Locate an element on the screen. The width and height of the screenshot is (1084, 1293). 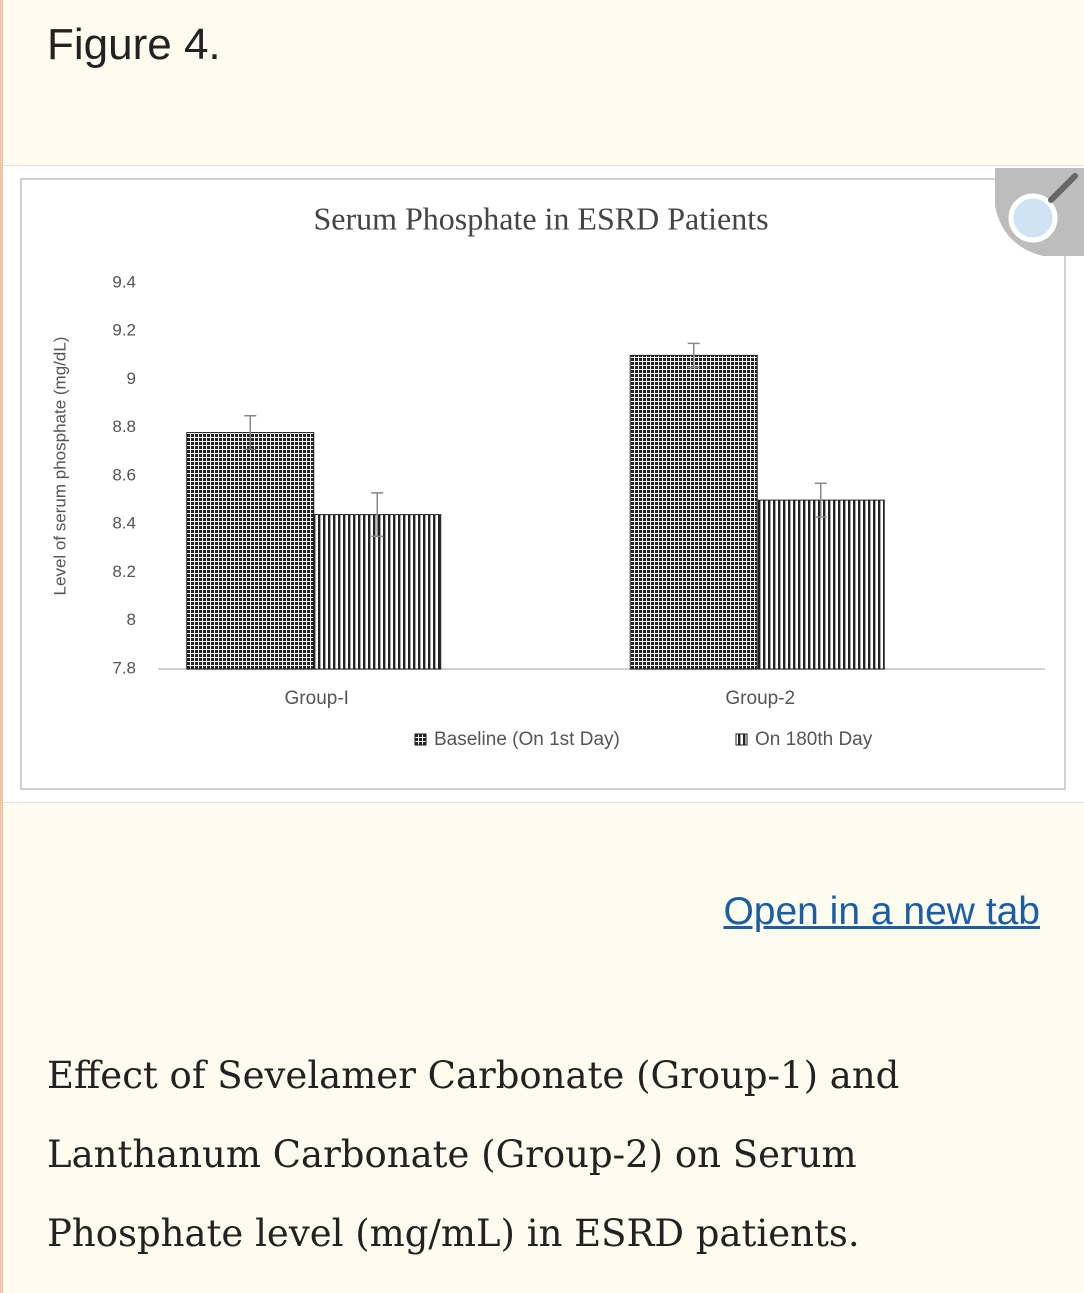
y-tick-label: 8.4 is located at coordinates (124, 523).